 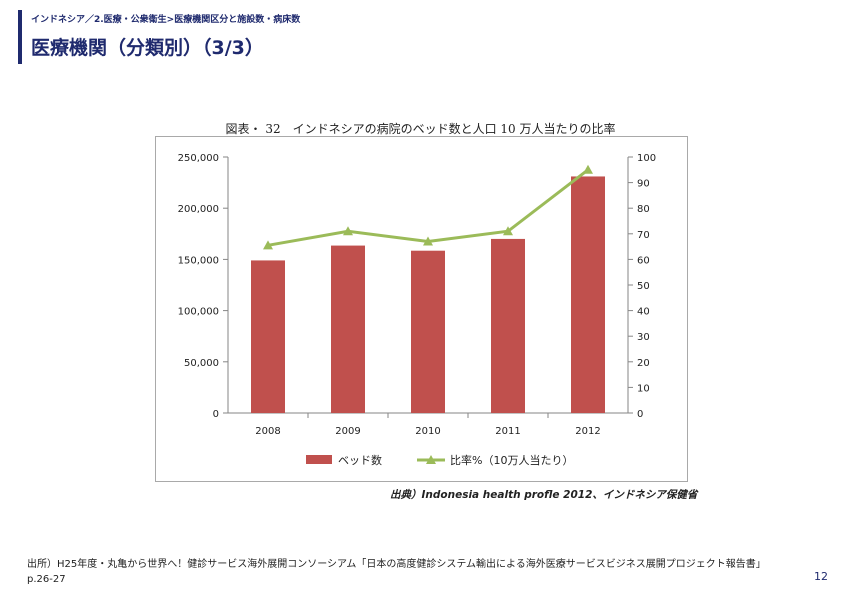 I want to click on y-right-tick-label: 90, so click(x=643, y=184).